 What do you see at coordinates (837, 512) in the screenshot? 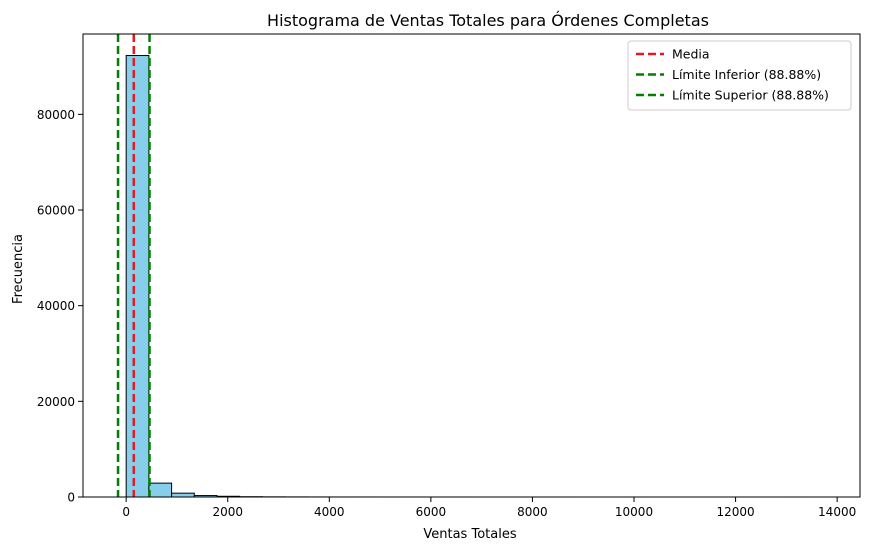
I see `x-tick-label: 14000` at bounding box center [837, 512].